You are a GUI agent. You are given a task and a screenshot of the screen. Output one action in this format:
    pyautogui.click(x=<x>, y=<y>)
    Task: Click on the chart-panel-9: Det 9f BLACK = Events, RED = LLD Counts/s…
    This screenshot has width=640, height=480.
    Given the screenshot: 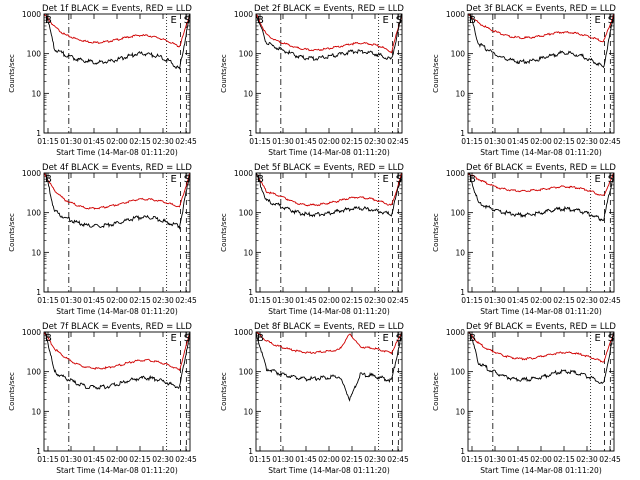 What is the action you would take?
    pyautogui.click(x=526, y=398)
    